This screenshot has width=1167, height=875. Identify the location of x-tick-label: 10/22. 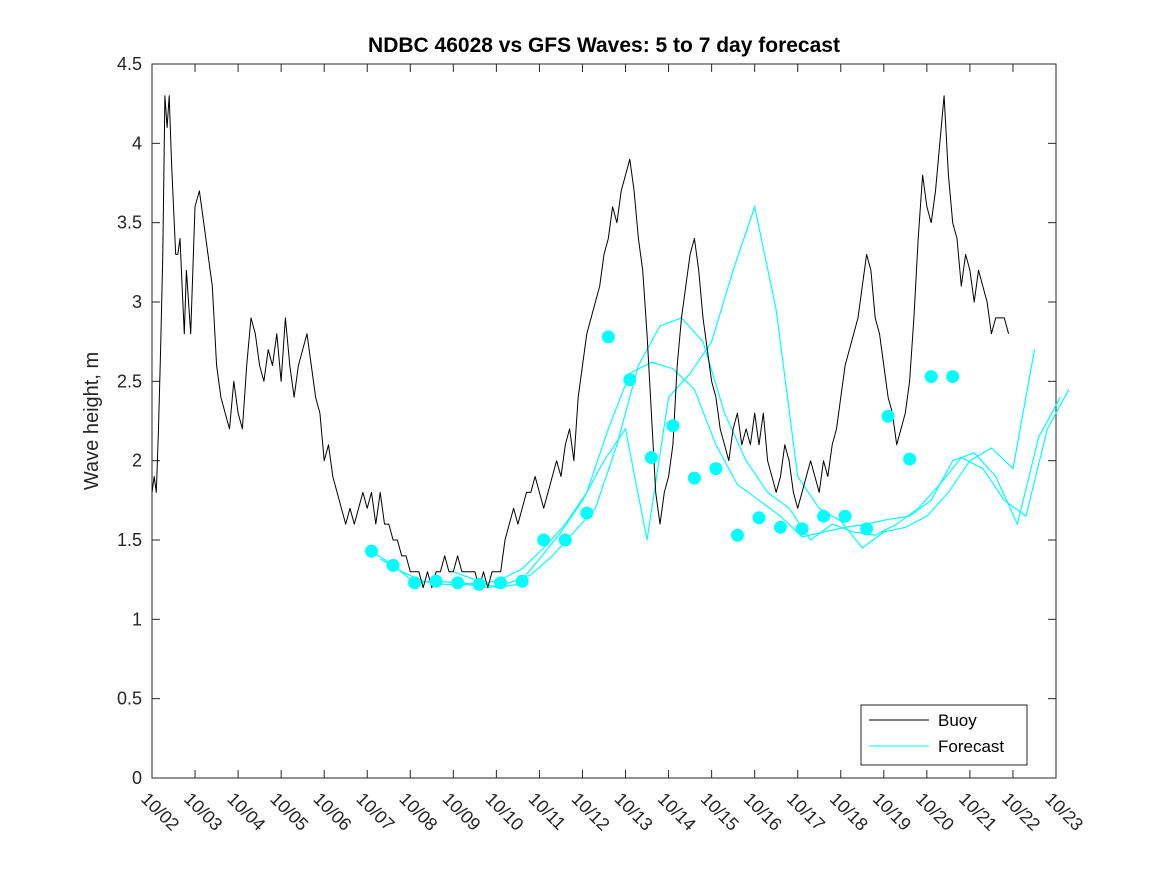
(1021, 812).